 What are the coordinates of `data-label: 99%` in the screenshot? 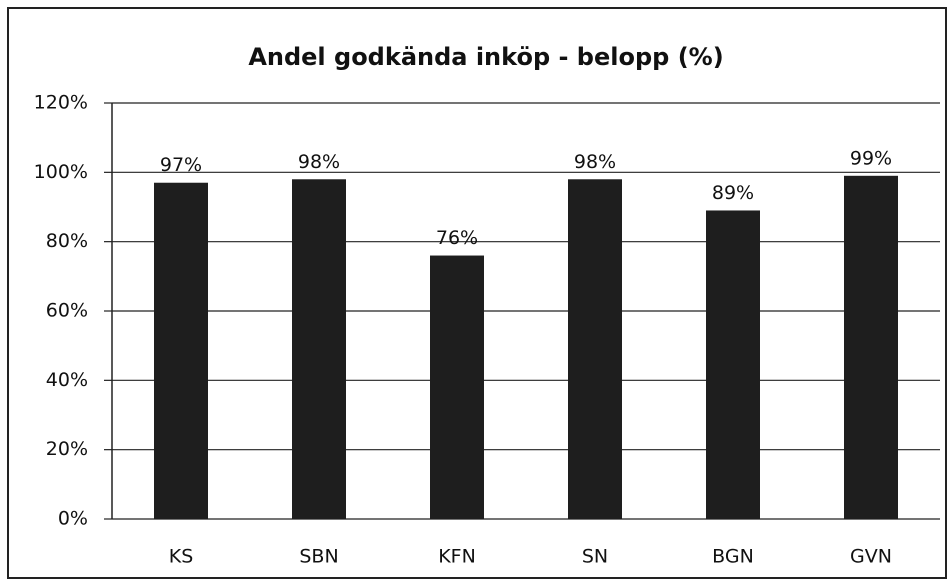 It's located at (871, 158).